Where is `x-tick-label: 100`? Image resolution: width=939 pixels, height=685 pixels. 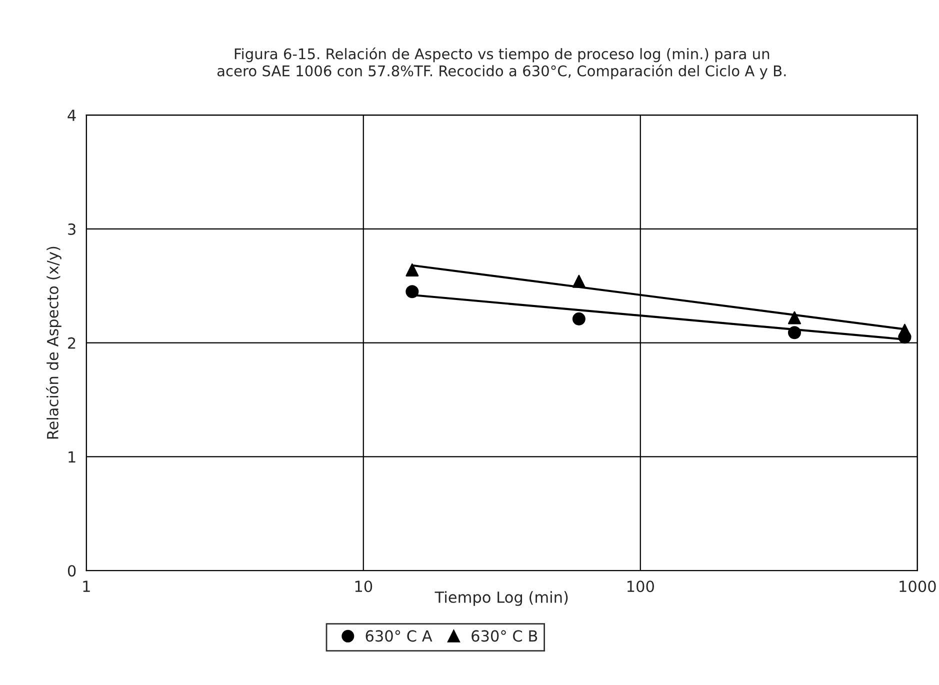 x-tick-label: 100 is located at coordinates (640, 586).